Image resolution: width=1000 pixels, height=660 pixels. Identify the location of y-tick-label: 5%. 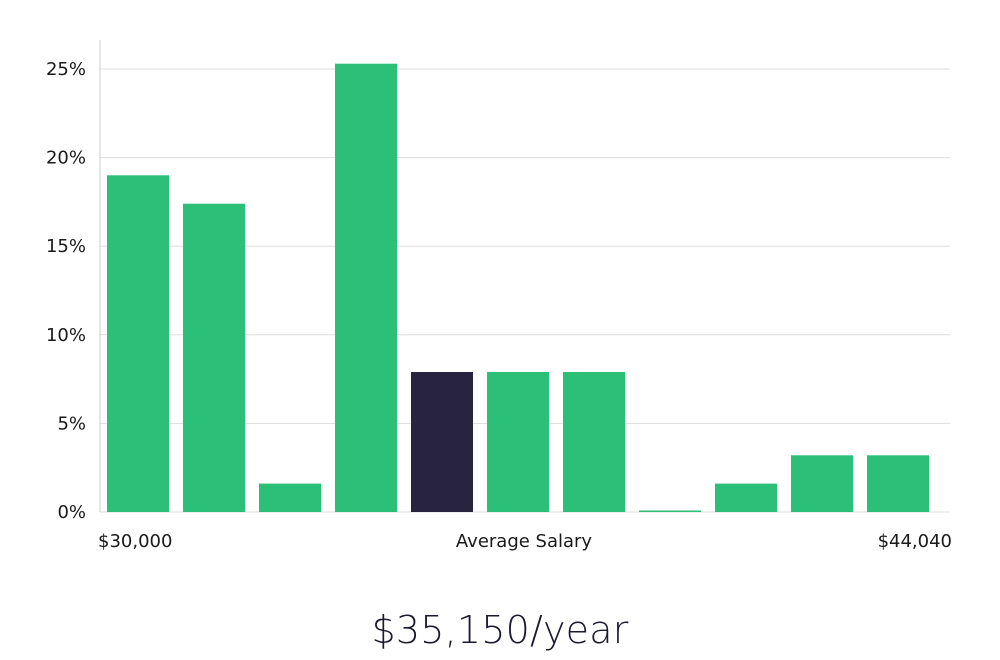
(71, 423).